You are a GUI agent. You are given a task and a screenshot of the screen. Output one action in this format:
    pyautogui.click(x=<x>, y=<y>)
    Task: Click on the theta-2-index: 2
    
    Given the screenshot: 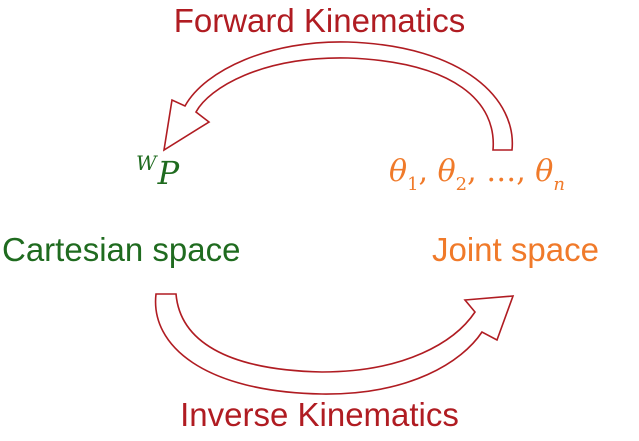 What is the action you would take?
    pyautogui.click(x=461, y=184)
    